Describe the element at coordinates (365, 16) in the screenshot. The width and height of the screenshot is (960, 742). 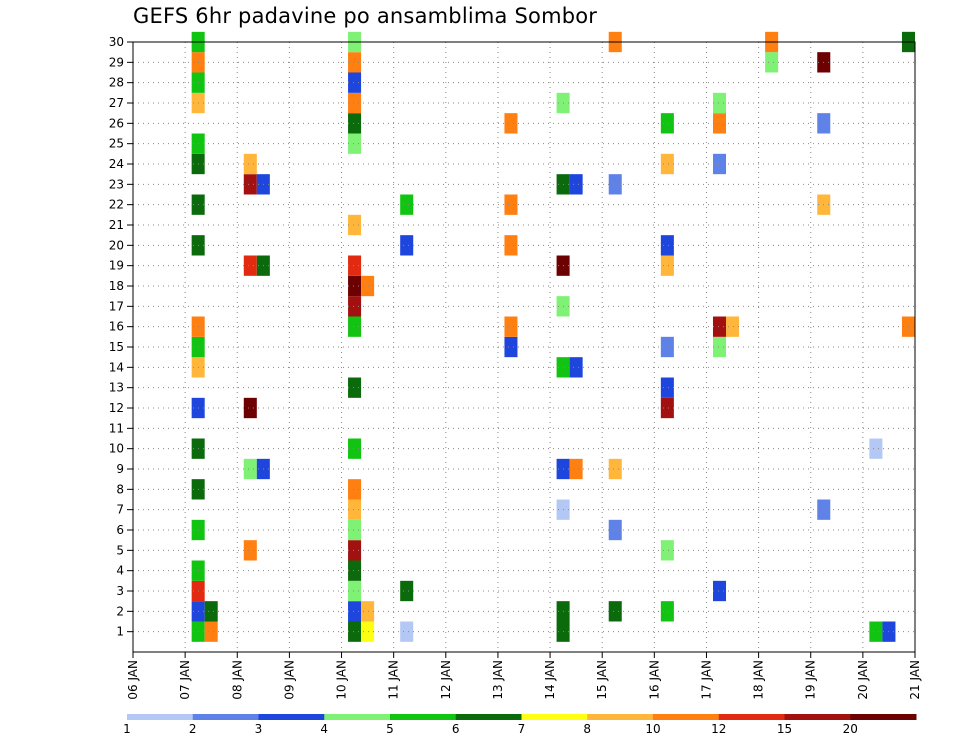
I see `chart-title: GEFS 6hr padavine po ansamblima Sombor` at that location.